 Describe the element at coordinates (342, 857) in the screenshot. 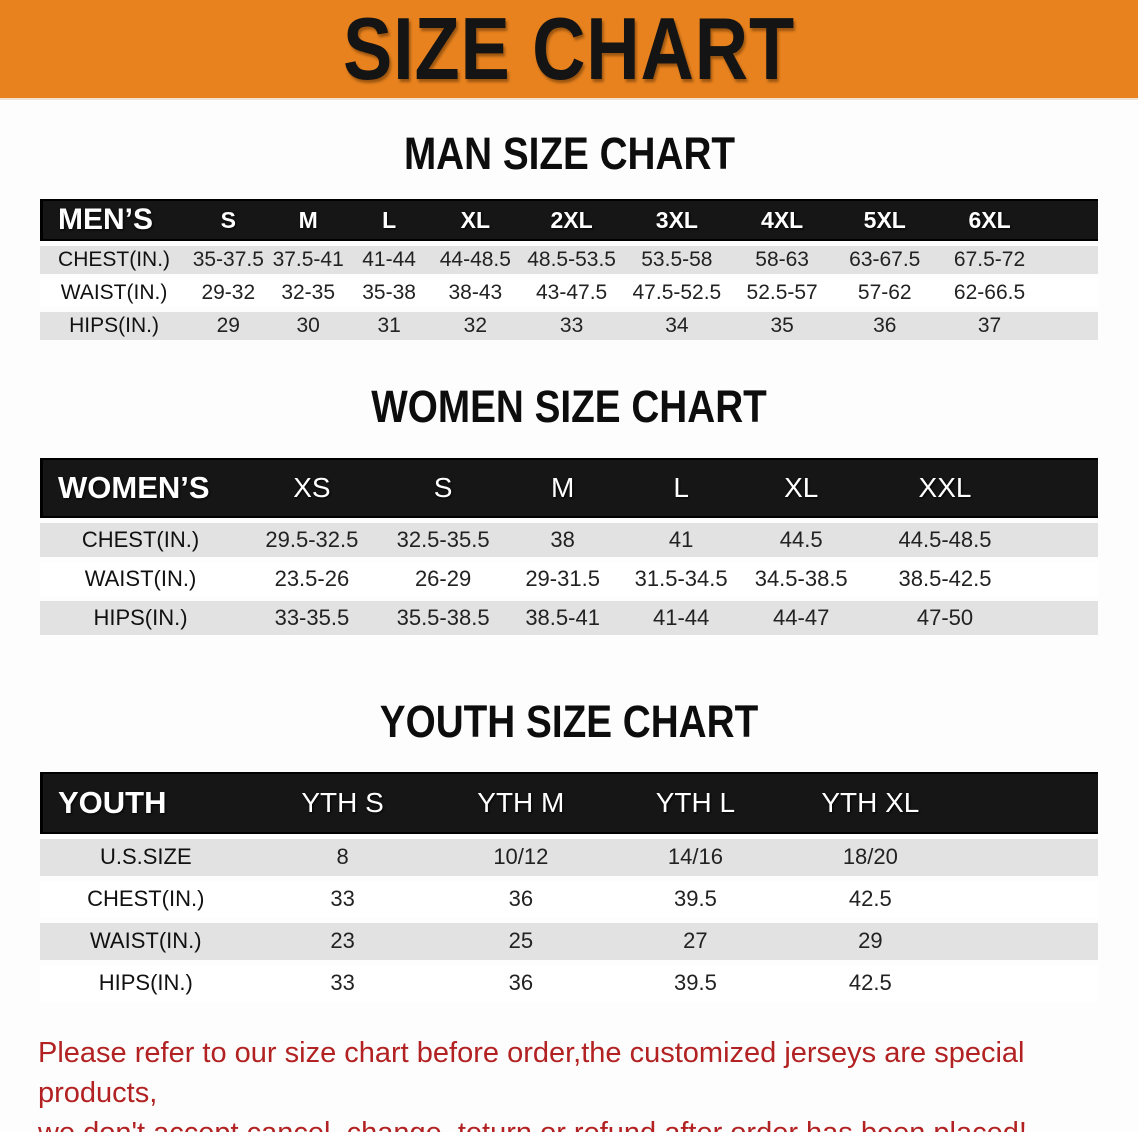

I see `size-value: 8` at that location.